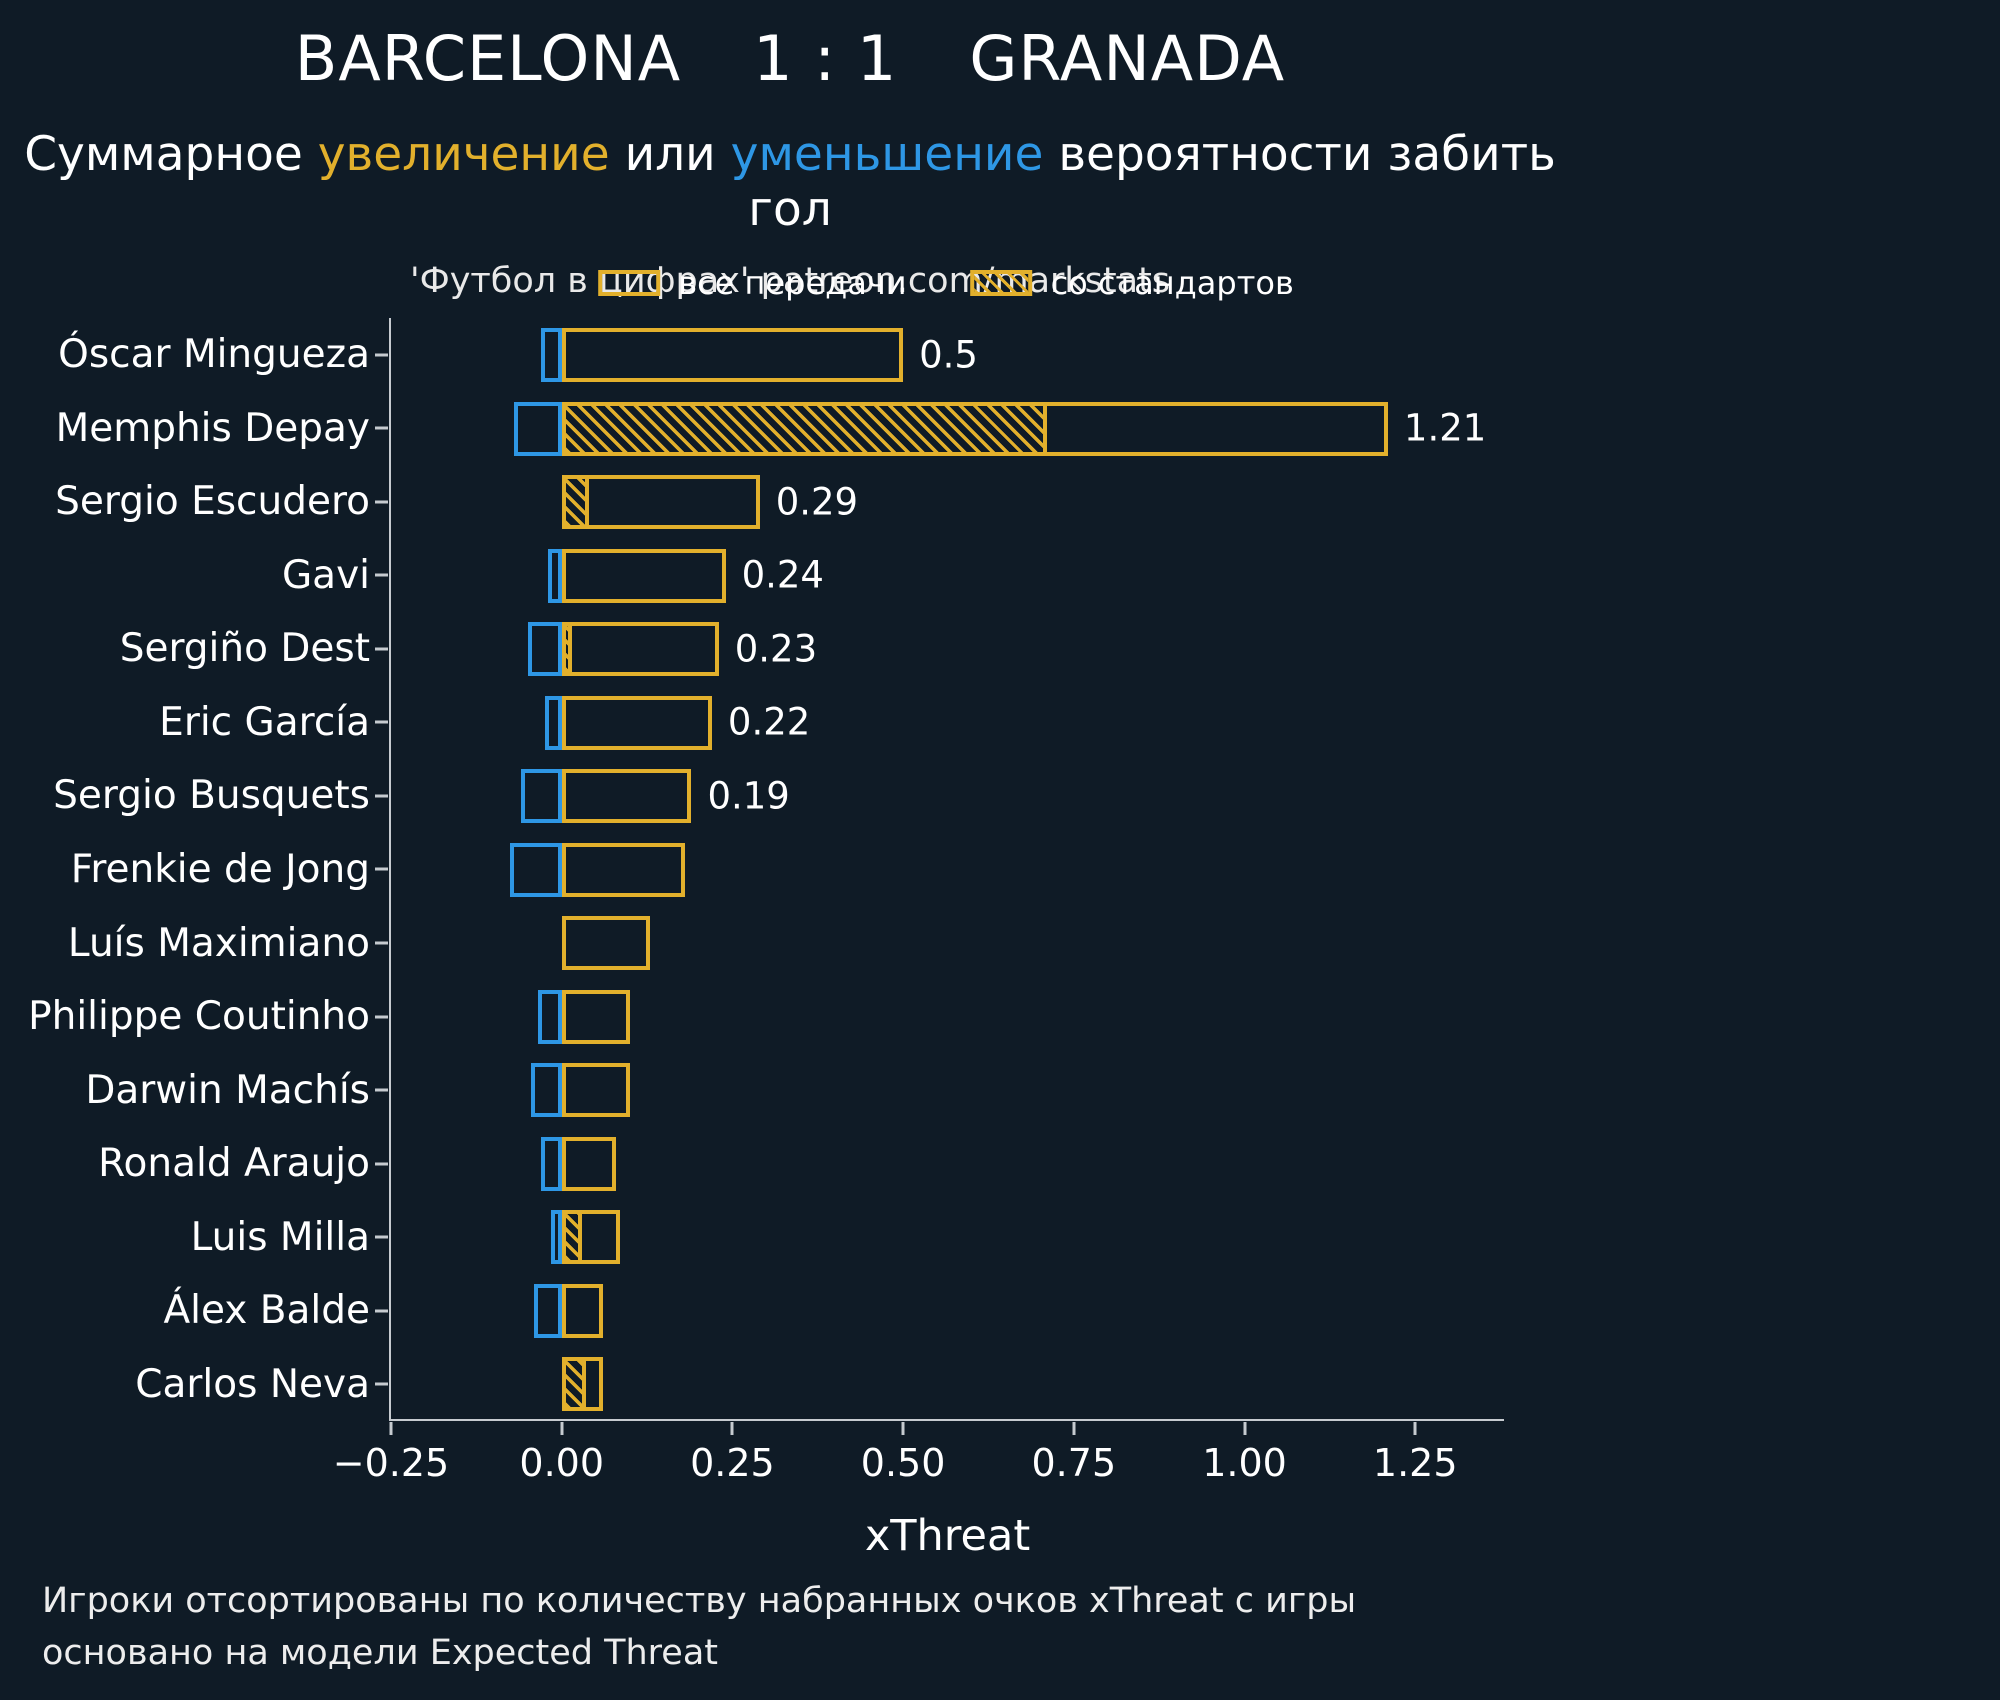 This screenshot has height=1700, width=2000. Describe the element at coordinates (670, 154) in the screenshot. I see `subtitle-middle: или` at that location.